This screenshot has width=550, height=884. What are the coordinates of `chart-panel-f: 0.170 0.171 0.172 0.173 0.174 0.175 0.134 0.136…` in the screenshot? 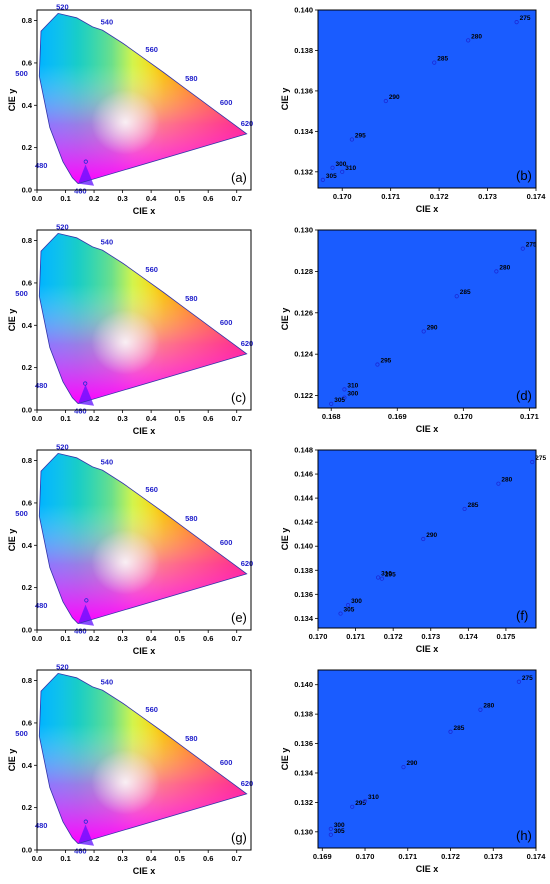 It's located at (413, 550).